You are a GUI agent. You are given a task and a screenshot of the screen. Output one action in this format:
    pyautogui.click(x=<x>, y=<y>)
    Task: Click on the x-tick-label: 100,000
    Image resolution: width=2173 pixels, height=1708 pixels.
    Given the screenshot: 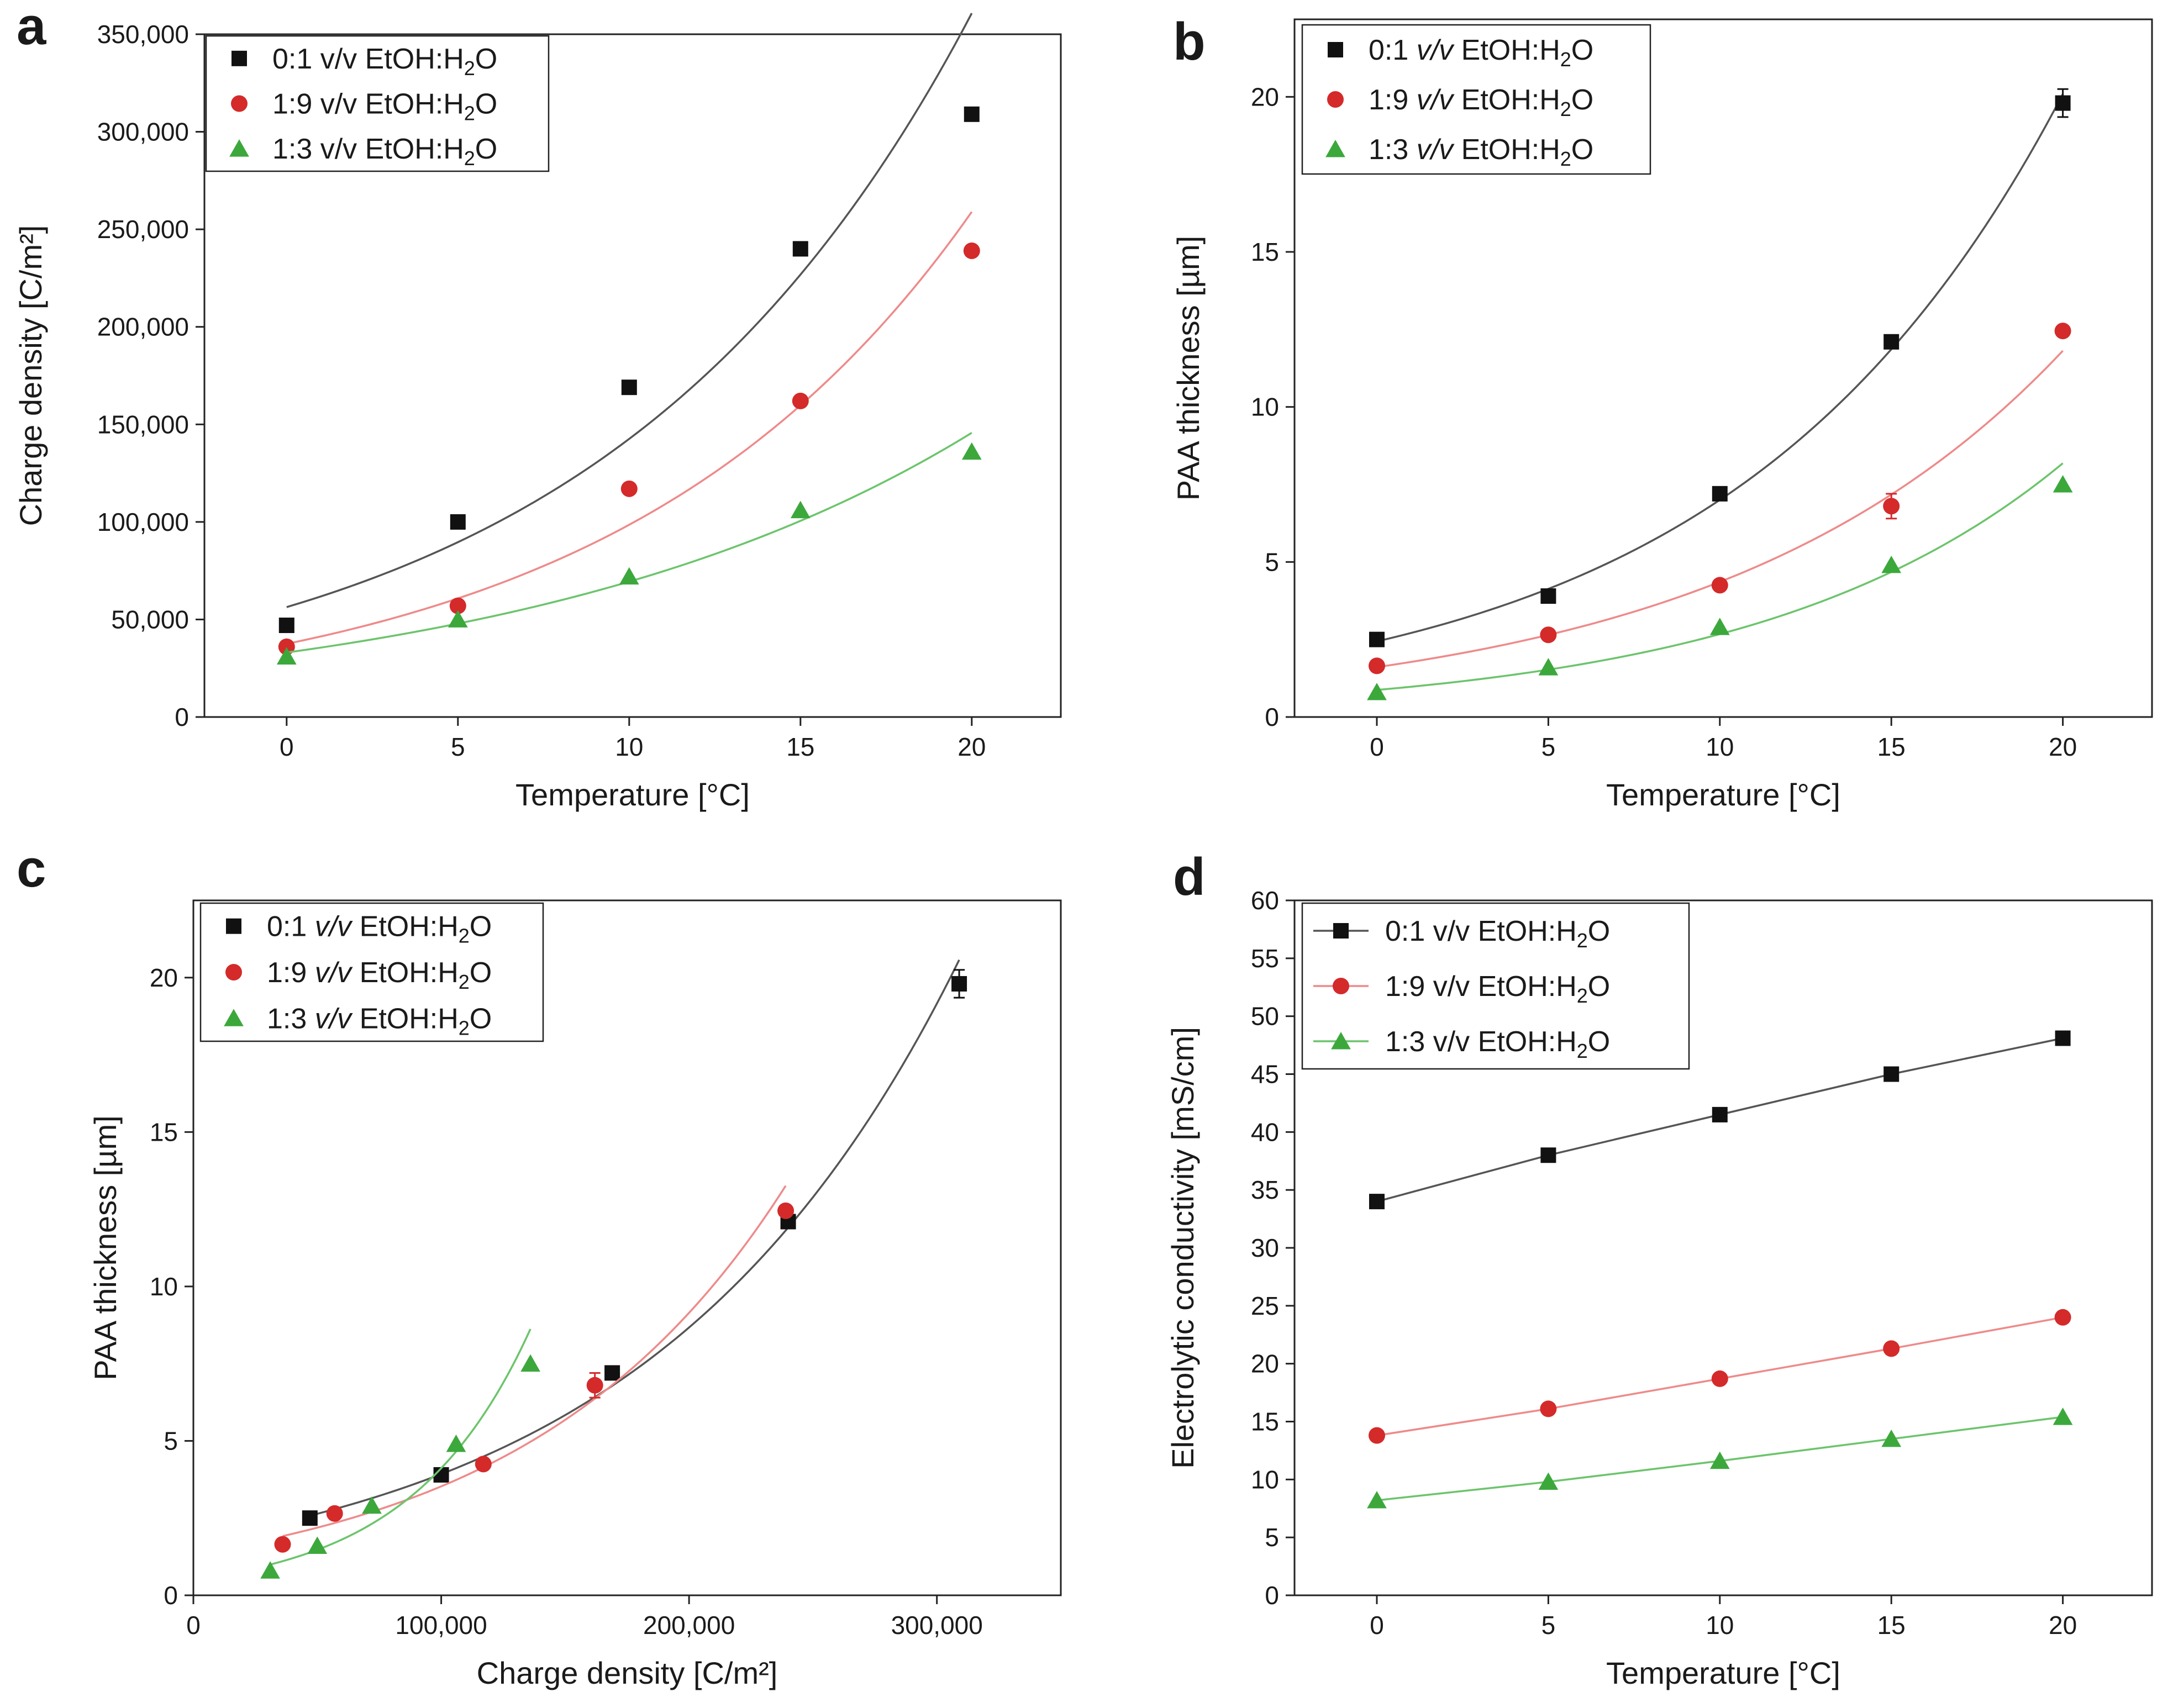 What is the action you would take?
    pyautogui.click(x=441, y=1626)
    